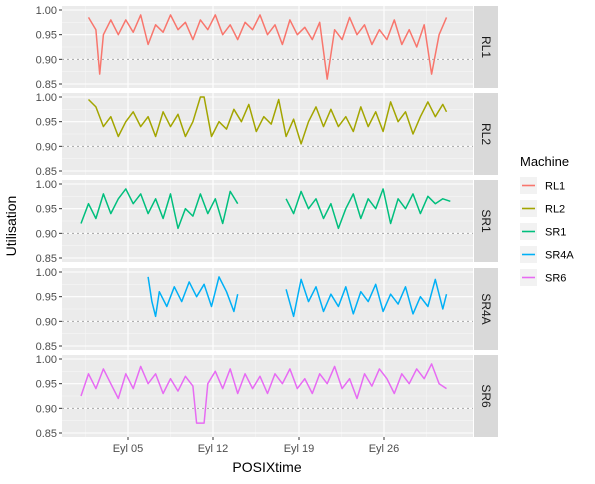  What do you see at coordinates (384, 449) in the screenshot?
I see `x-tick-label: Eyl 26` at bounding box center [384, 449].